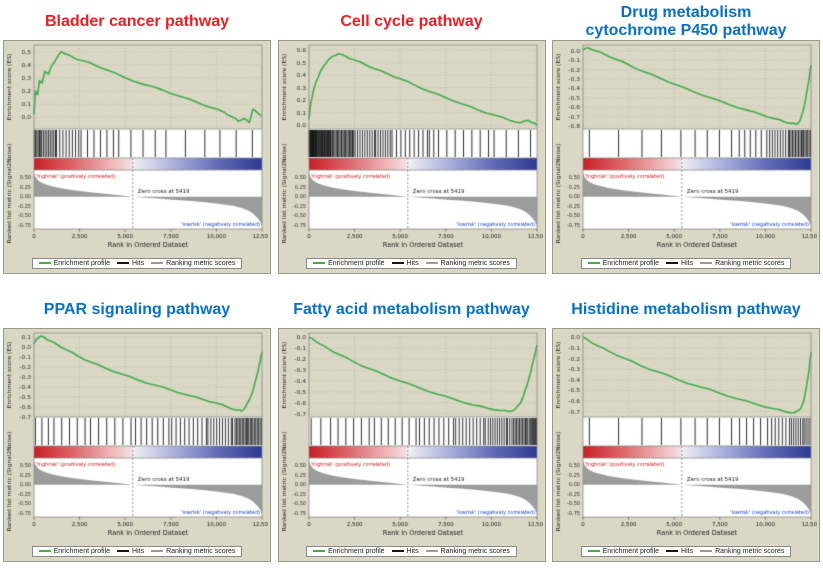  I want to click on chart-title: PPAR signaling pathway, so click(137, 309).